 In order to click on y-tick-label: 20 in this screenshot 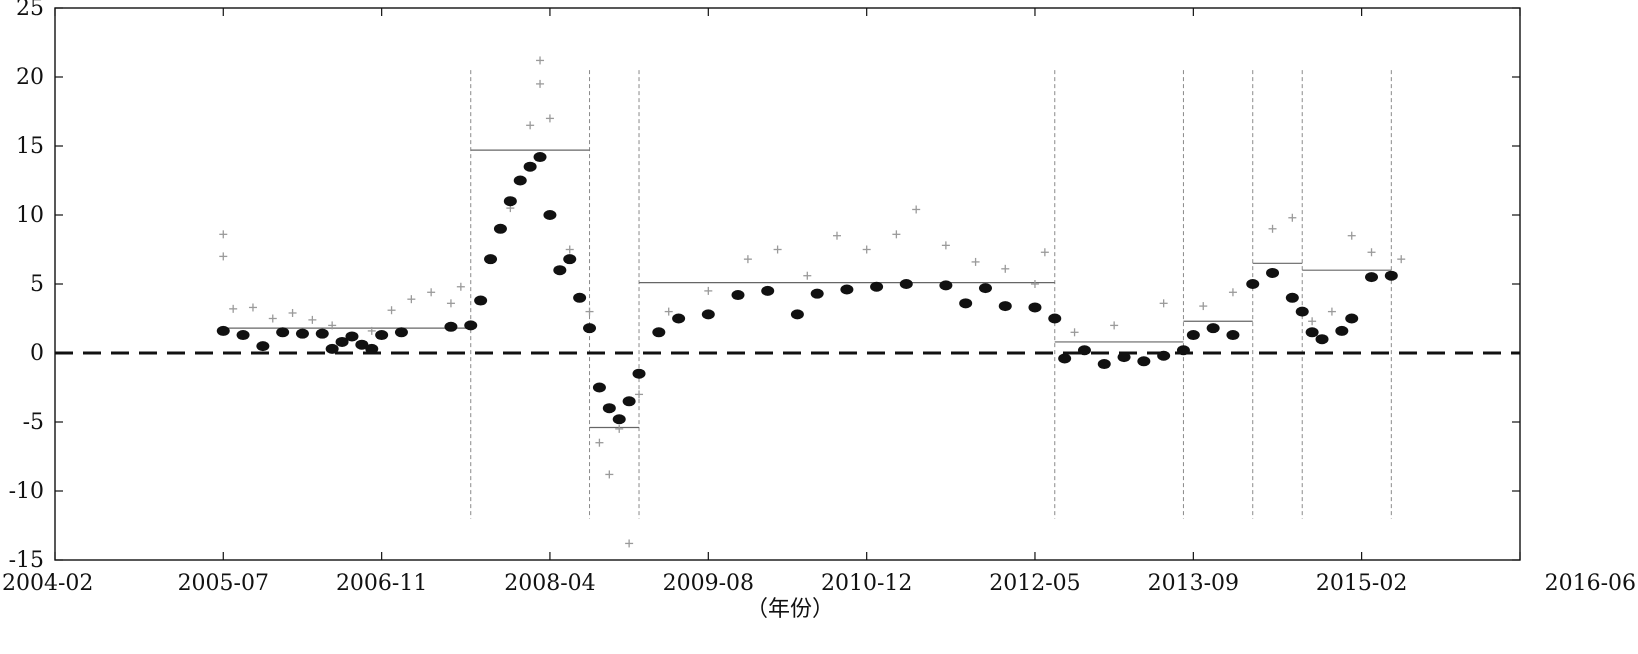, I will do `click(30, 77)`.